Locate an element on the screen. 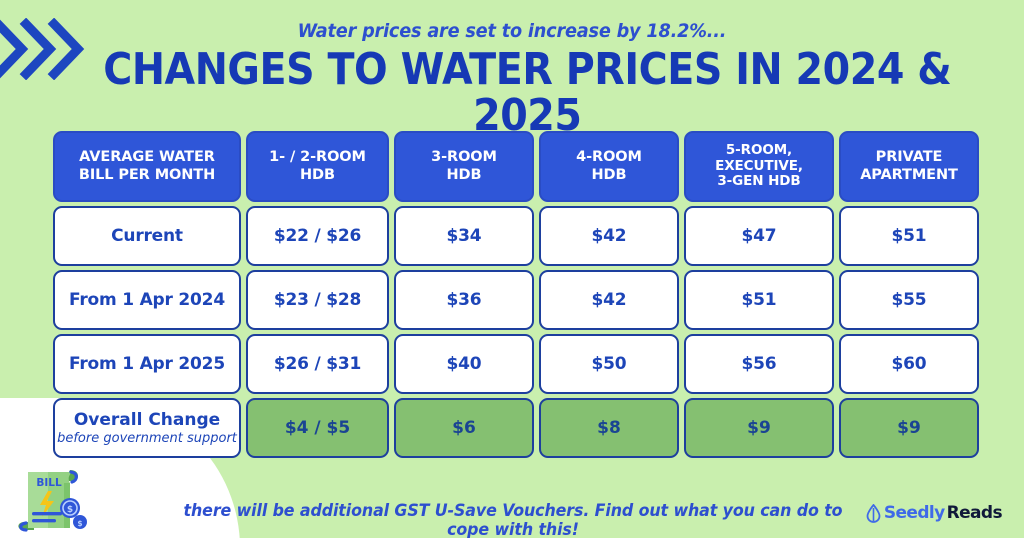 The image size is (1024, 538). table-cell-highlight: $8 is located at coordinates (609, 428).